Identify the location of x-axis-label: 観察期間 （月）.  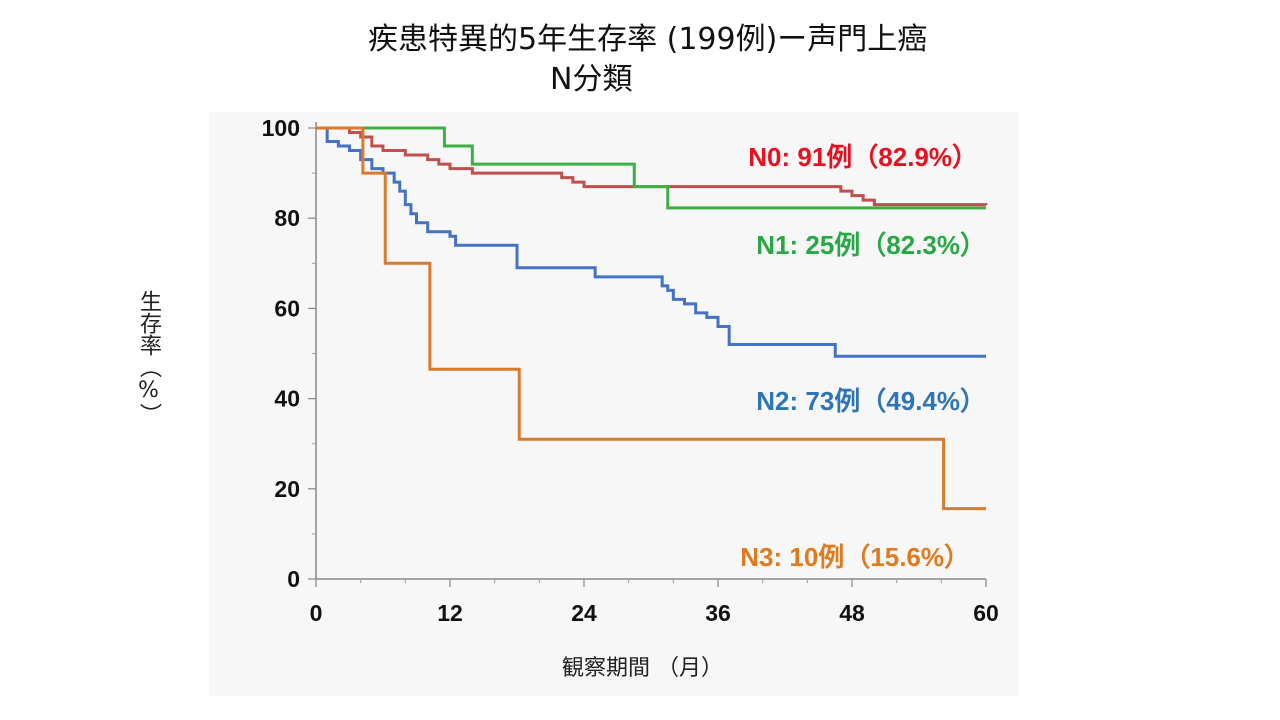
(642, 668).